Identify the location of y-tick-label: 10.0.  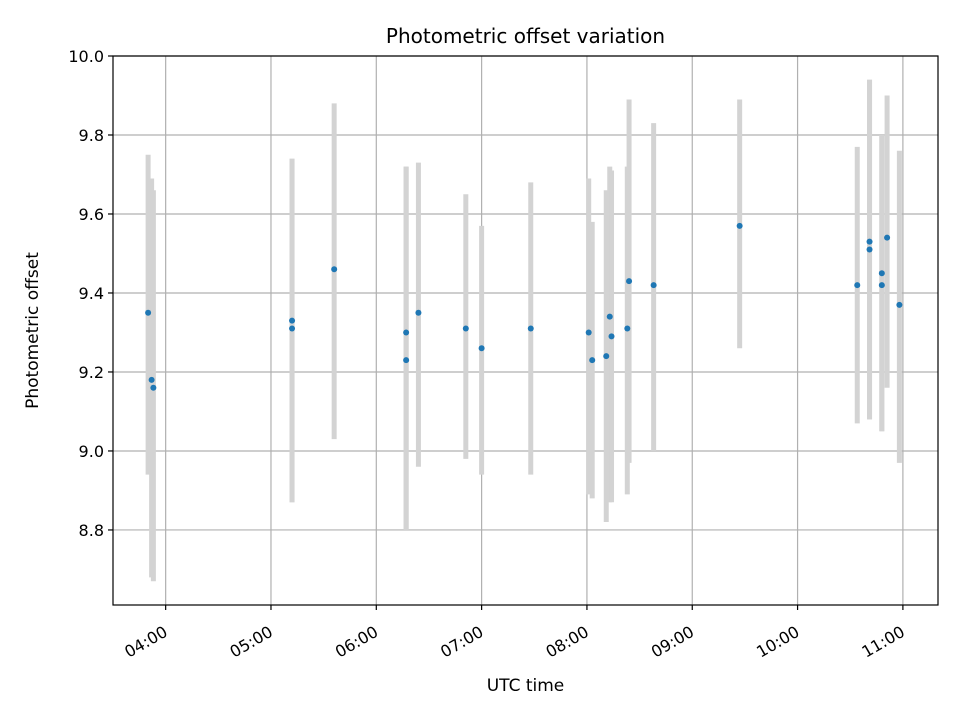
(86, 56).